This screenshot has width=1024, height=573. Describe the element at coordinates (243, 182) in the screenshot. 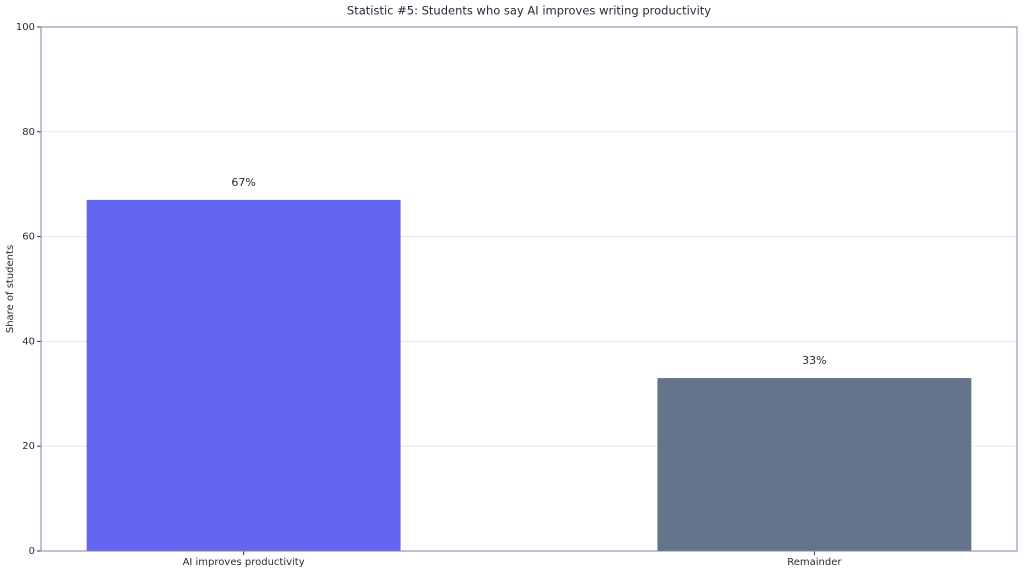

I see `value-label: 67%` at that location.